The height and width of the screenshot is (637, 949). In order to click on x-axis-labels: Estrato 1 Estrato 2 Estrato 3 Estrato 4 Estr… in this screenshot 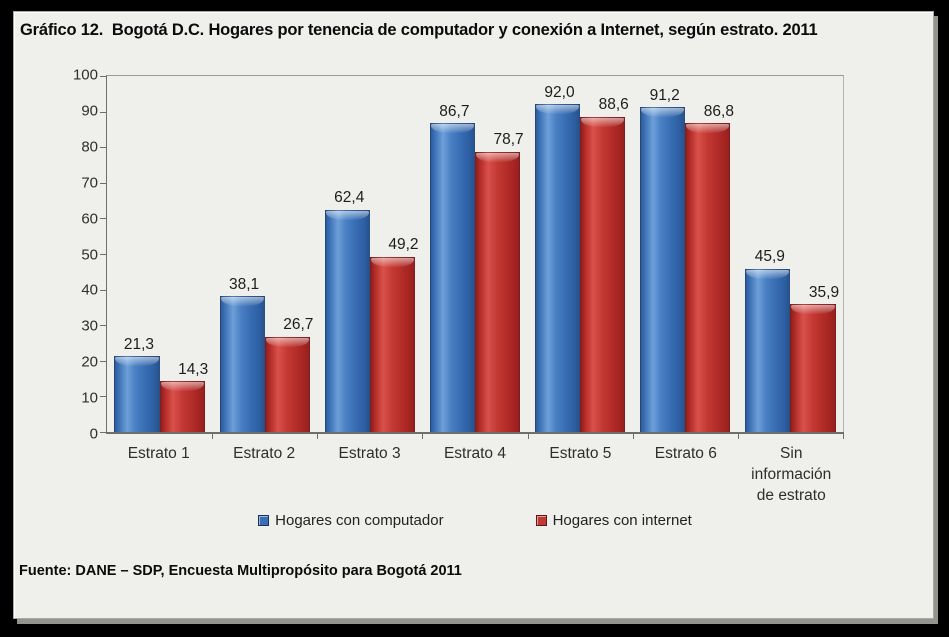, I will do `click(475, 475)`.